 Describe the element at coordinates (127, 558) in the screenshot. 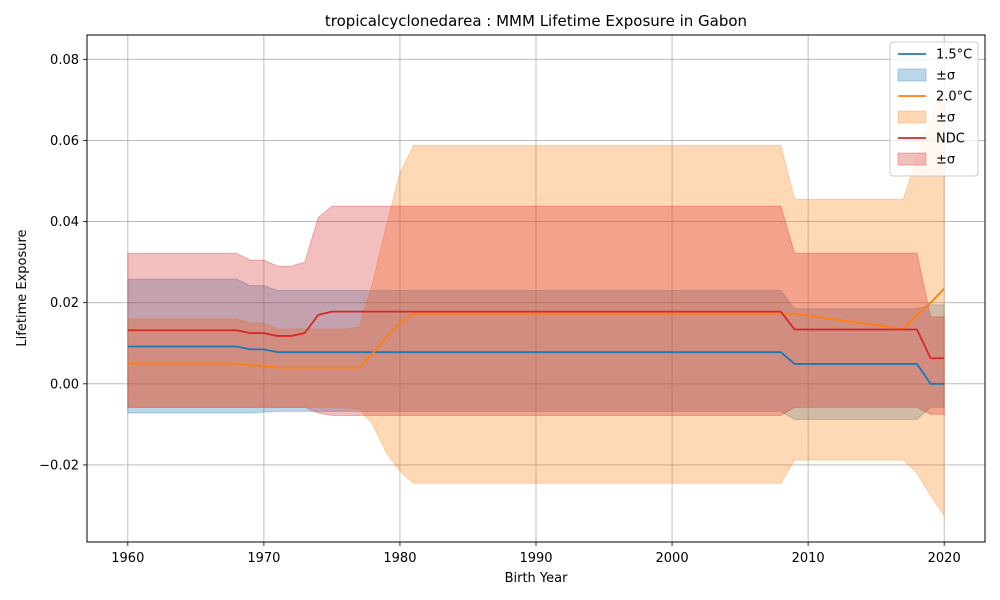

I see `x-tick-label: 1960` at that location.